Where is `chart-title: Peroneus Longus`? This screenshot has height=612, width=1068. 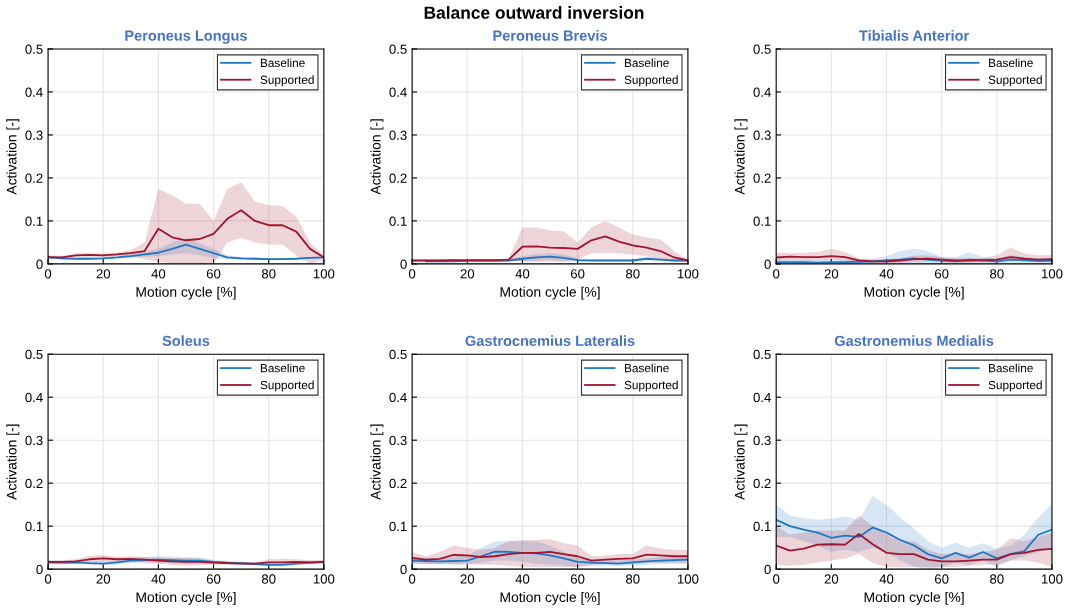
chart-title: Peroneus Longus is located at coordinates (186, 37).